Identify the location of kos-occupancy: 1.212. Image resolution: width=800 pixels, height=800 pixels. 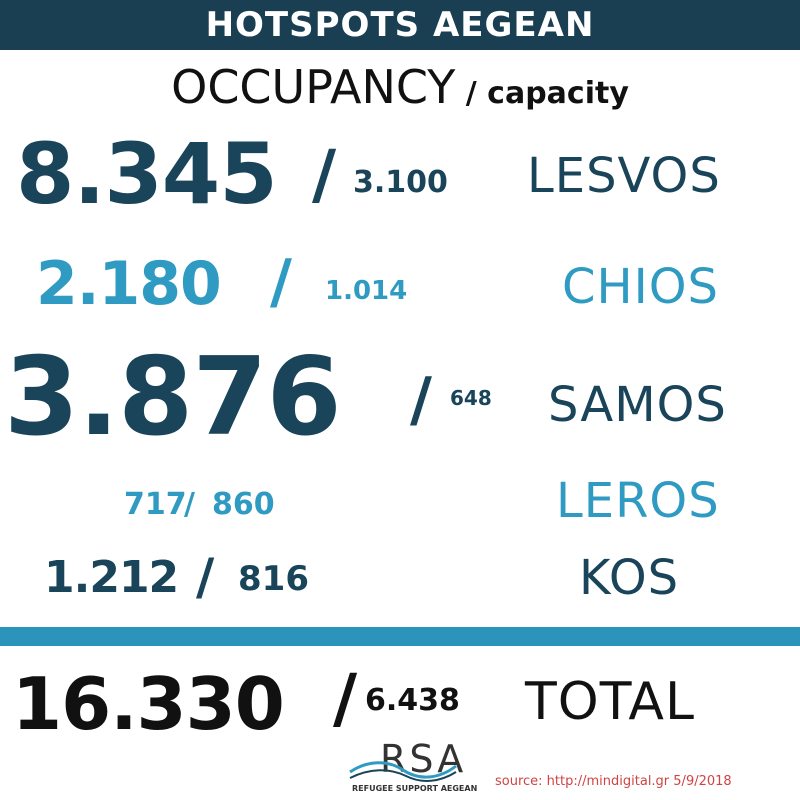
(111, 577).